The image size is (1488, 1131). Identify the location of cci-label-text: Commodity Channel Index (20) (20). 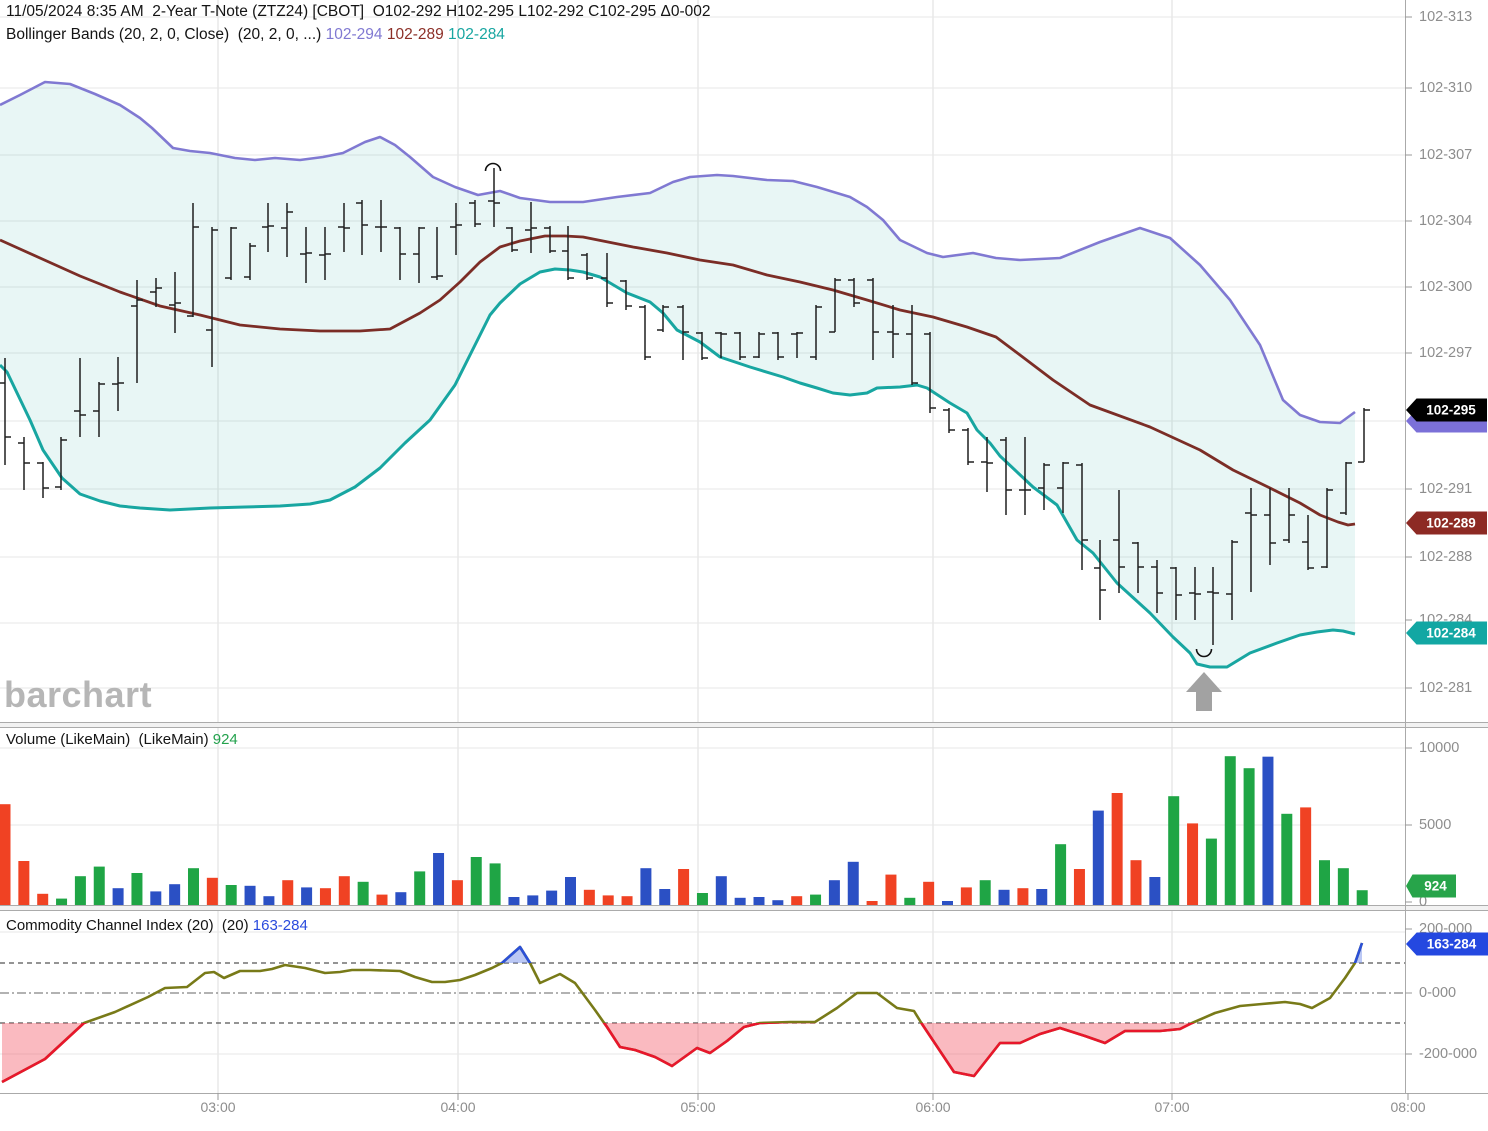
(129, 925).